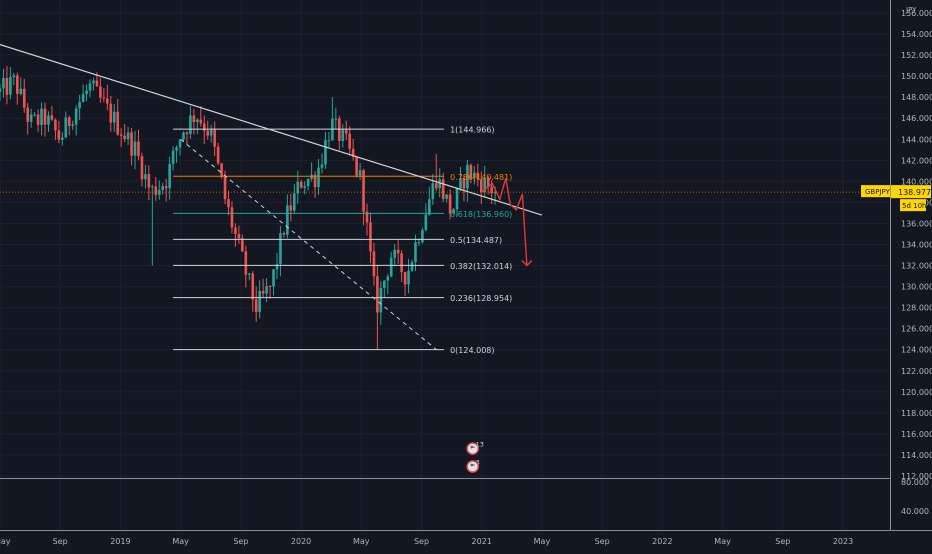 The image size is (932, 554). I want to click on symbol-label: GBPJPY, so click(878, 192).